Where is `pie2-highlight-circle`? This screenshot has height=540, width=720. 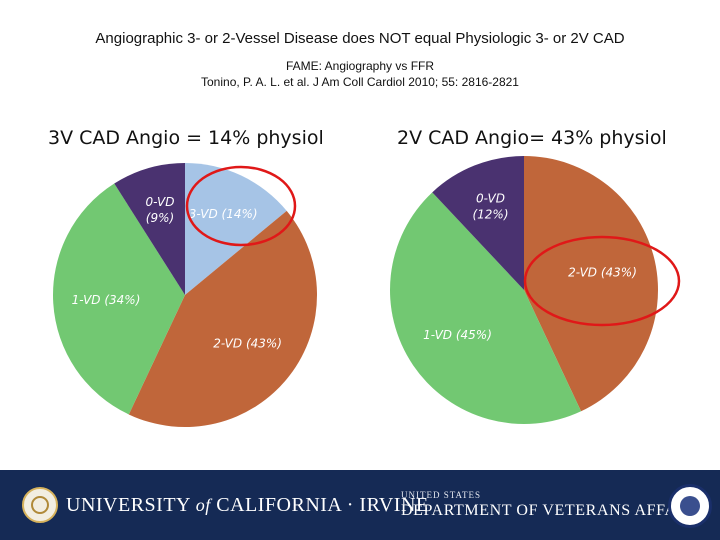 pie2-highlight-circle is located at coordinates (602, 281).